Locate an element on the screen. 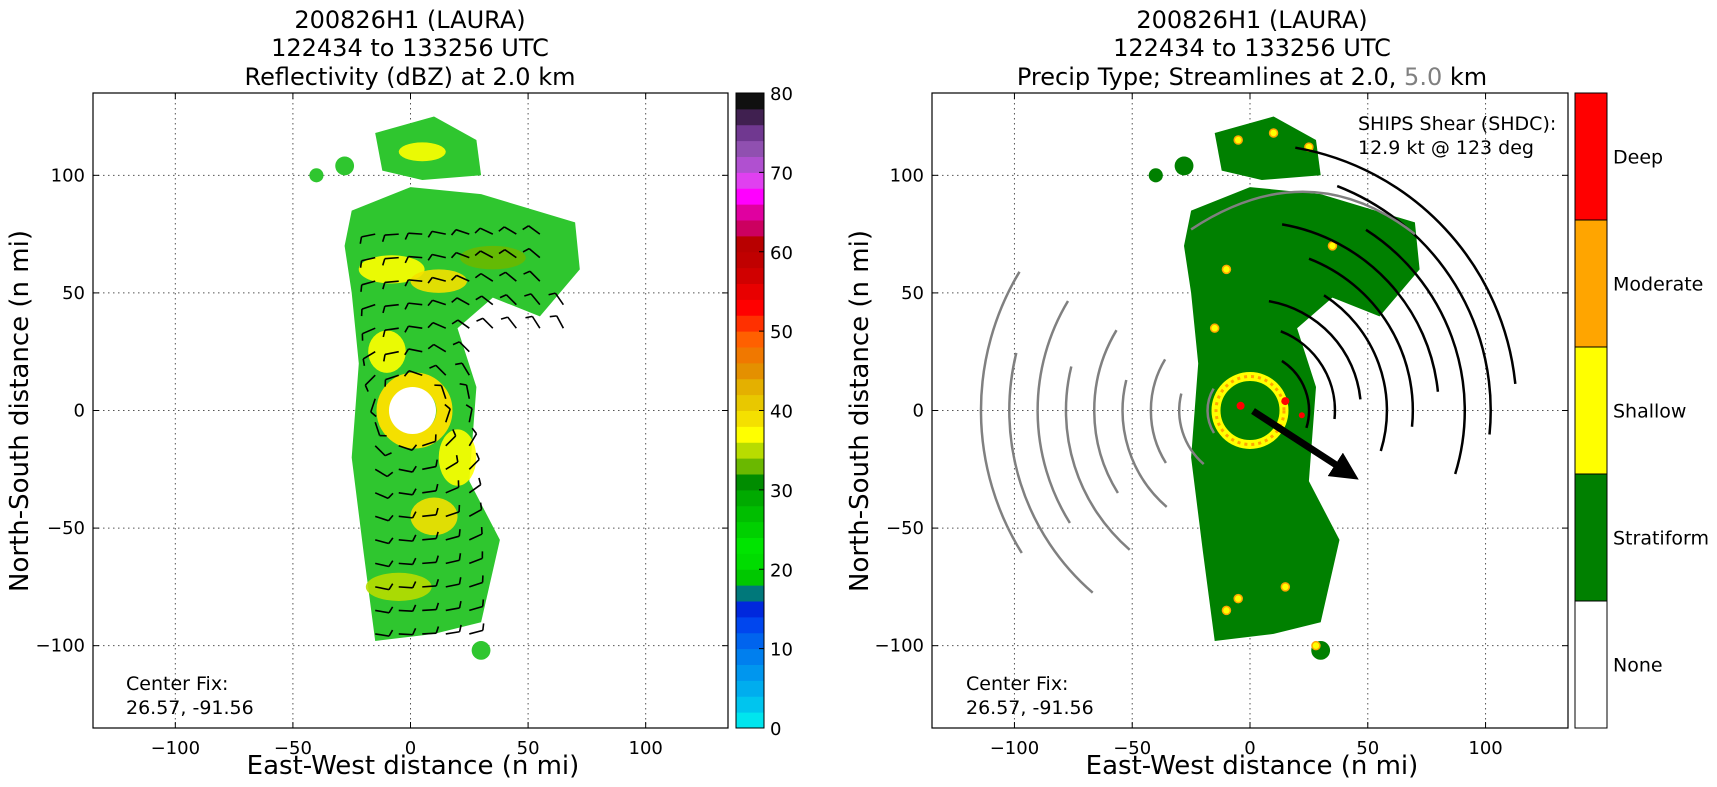  right-ytick-label: −50 is located at coordinates (905, 528).